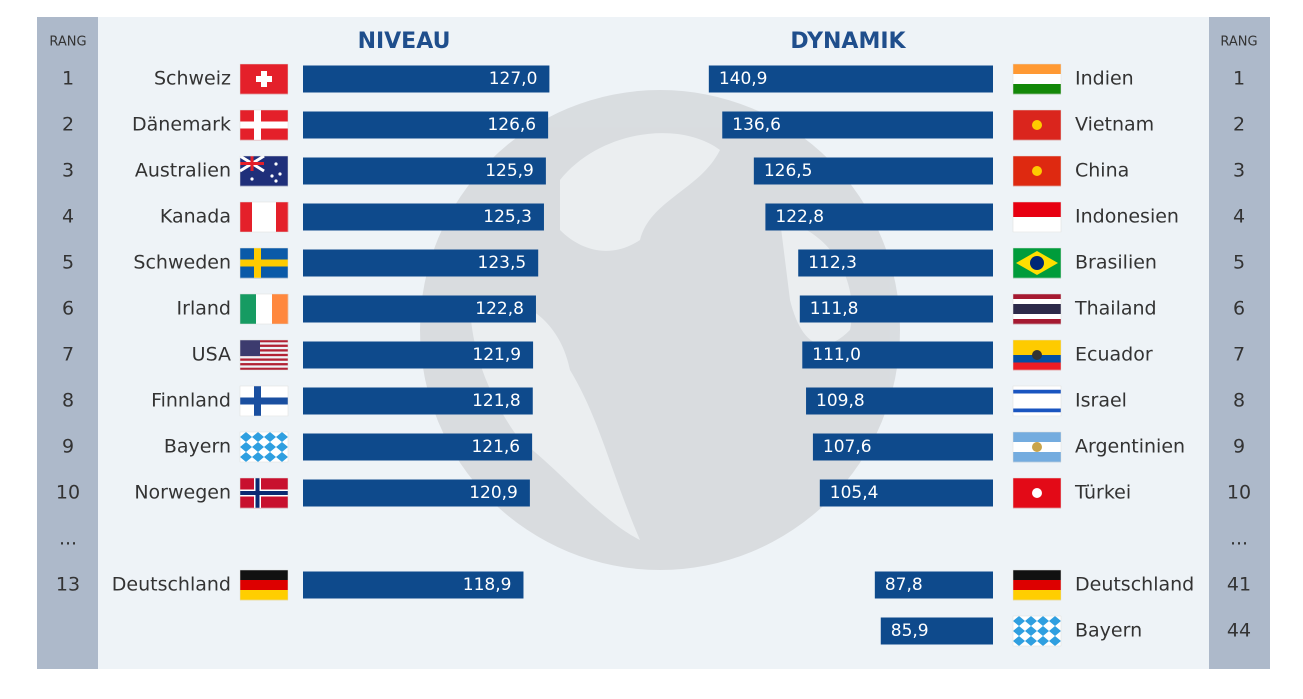 This screenshot has height=699, width=1303. Describe the element at coordinates (910, 631) in the screenshot. I see `value-label: 85,9` at that location.